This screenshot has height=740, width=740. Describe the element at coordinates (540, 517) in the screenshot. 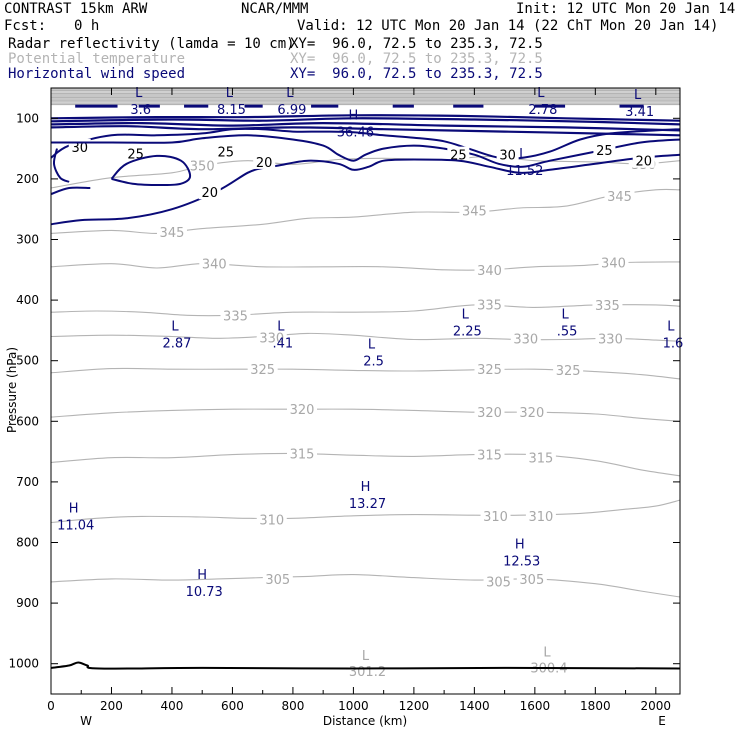

I see `theta-contour-label: 310` at that location.